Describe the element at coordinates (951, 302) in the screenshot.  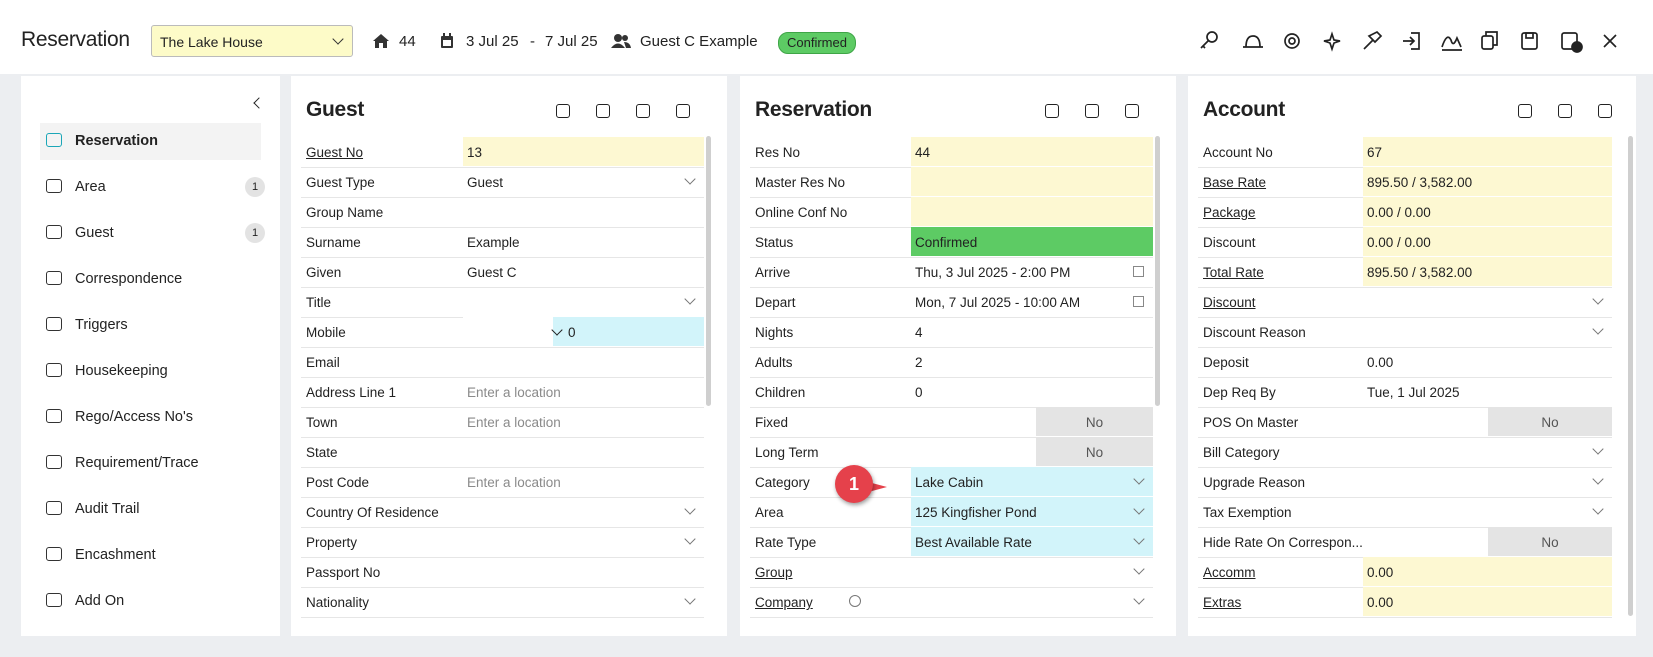
I see `form-row: Depart Mon, 7 Jul 2025 - 10:00 AM` at that location.